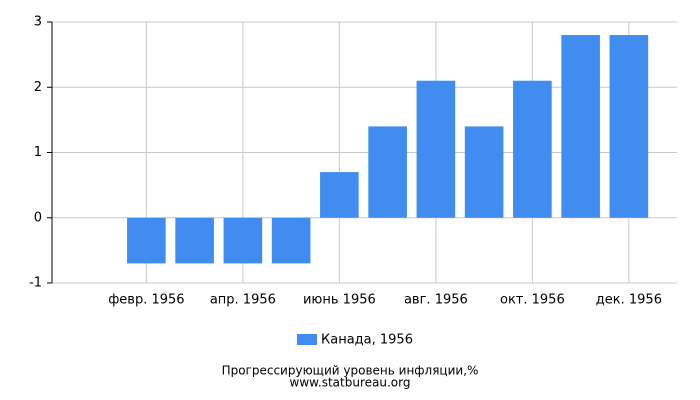  What do you see at coordinates (350, 371) in the screenshot?
I see `chart-title: Прогрессирующий уровень инфляции,%` at bounding box center [350, 371].